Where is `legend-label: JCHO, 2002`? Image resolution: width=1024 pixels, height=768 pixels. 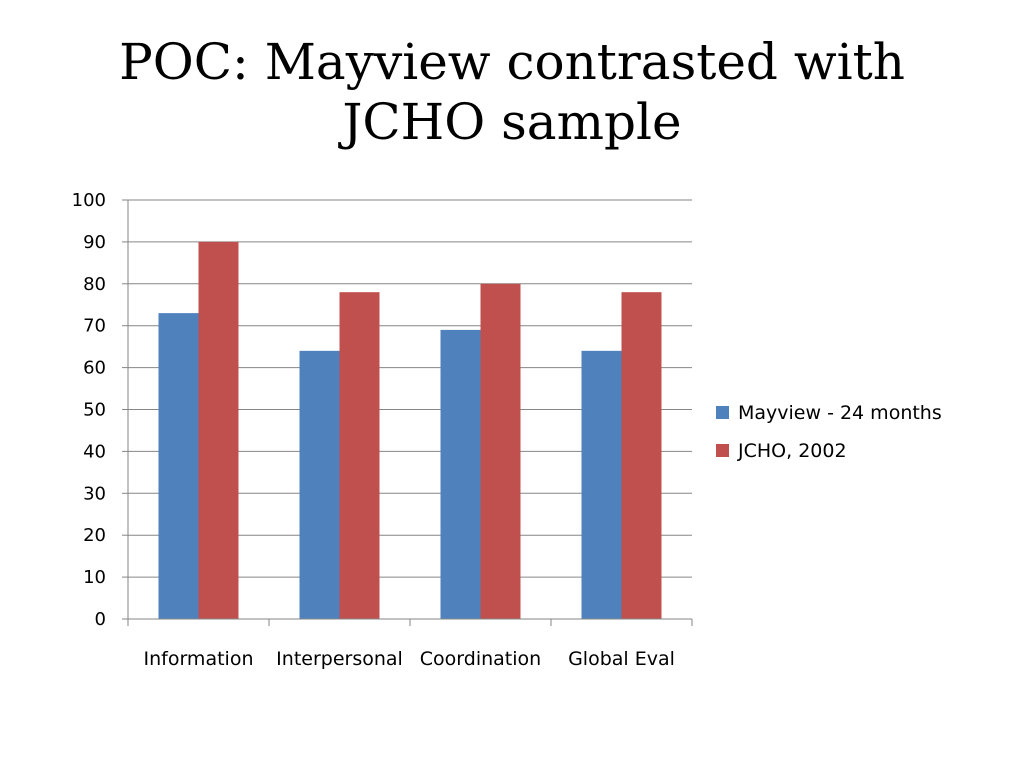 legend-label: JCHO, 2002 is located at coordinates (792, 451).